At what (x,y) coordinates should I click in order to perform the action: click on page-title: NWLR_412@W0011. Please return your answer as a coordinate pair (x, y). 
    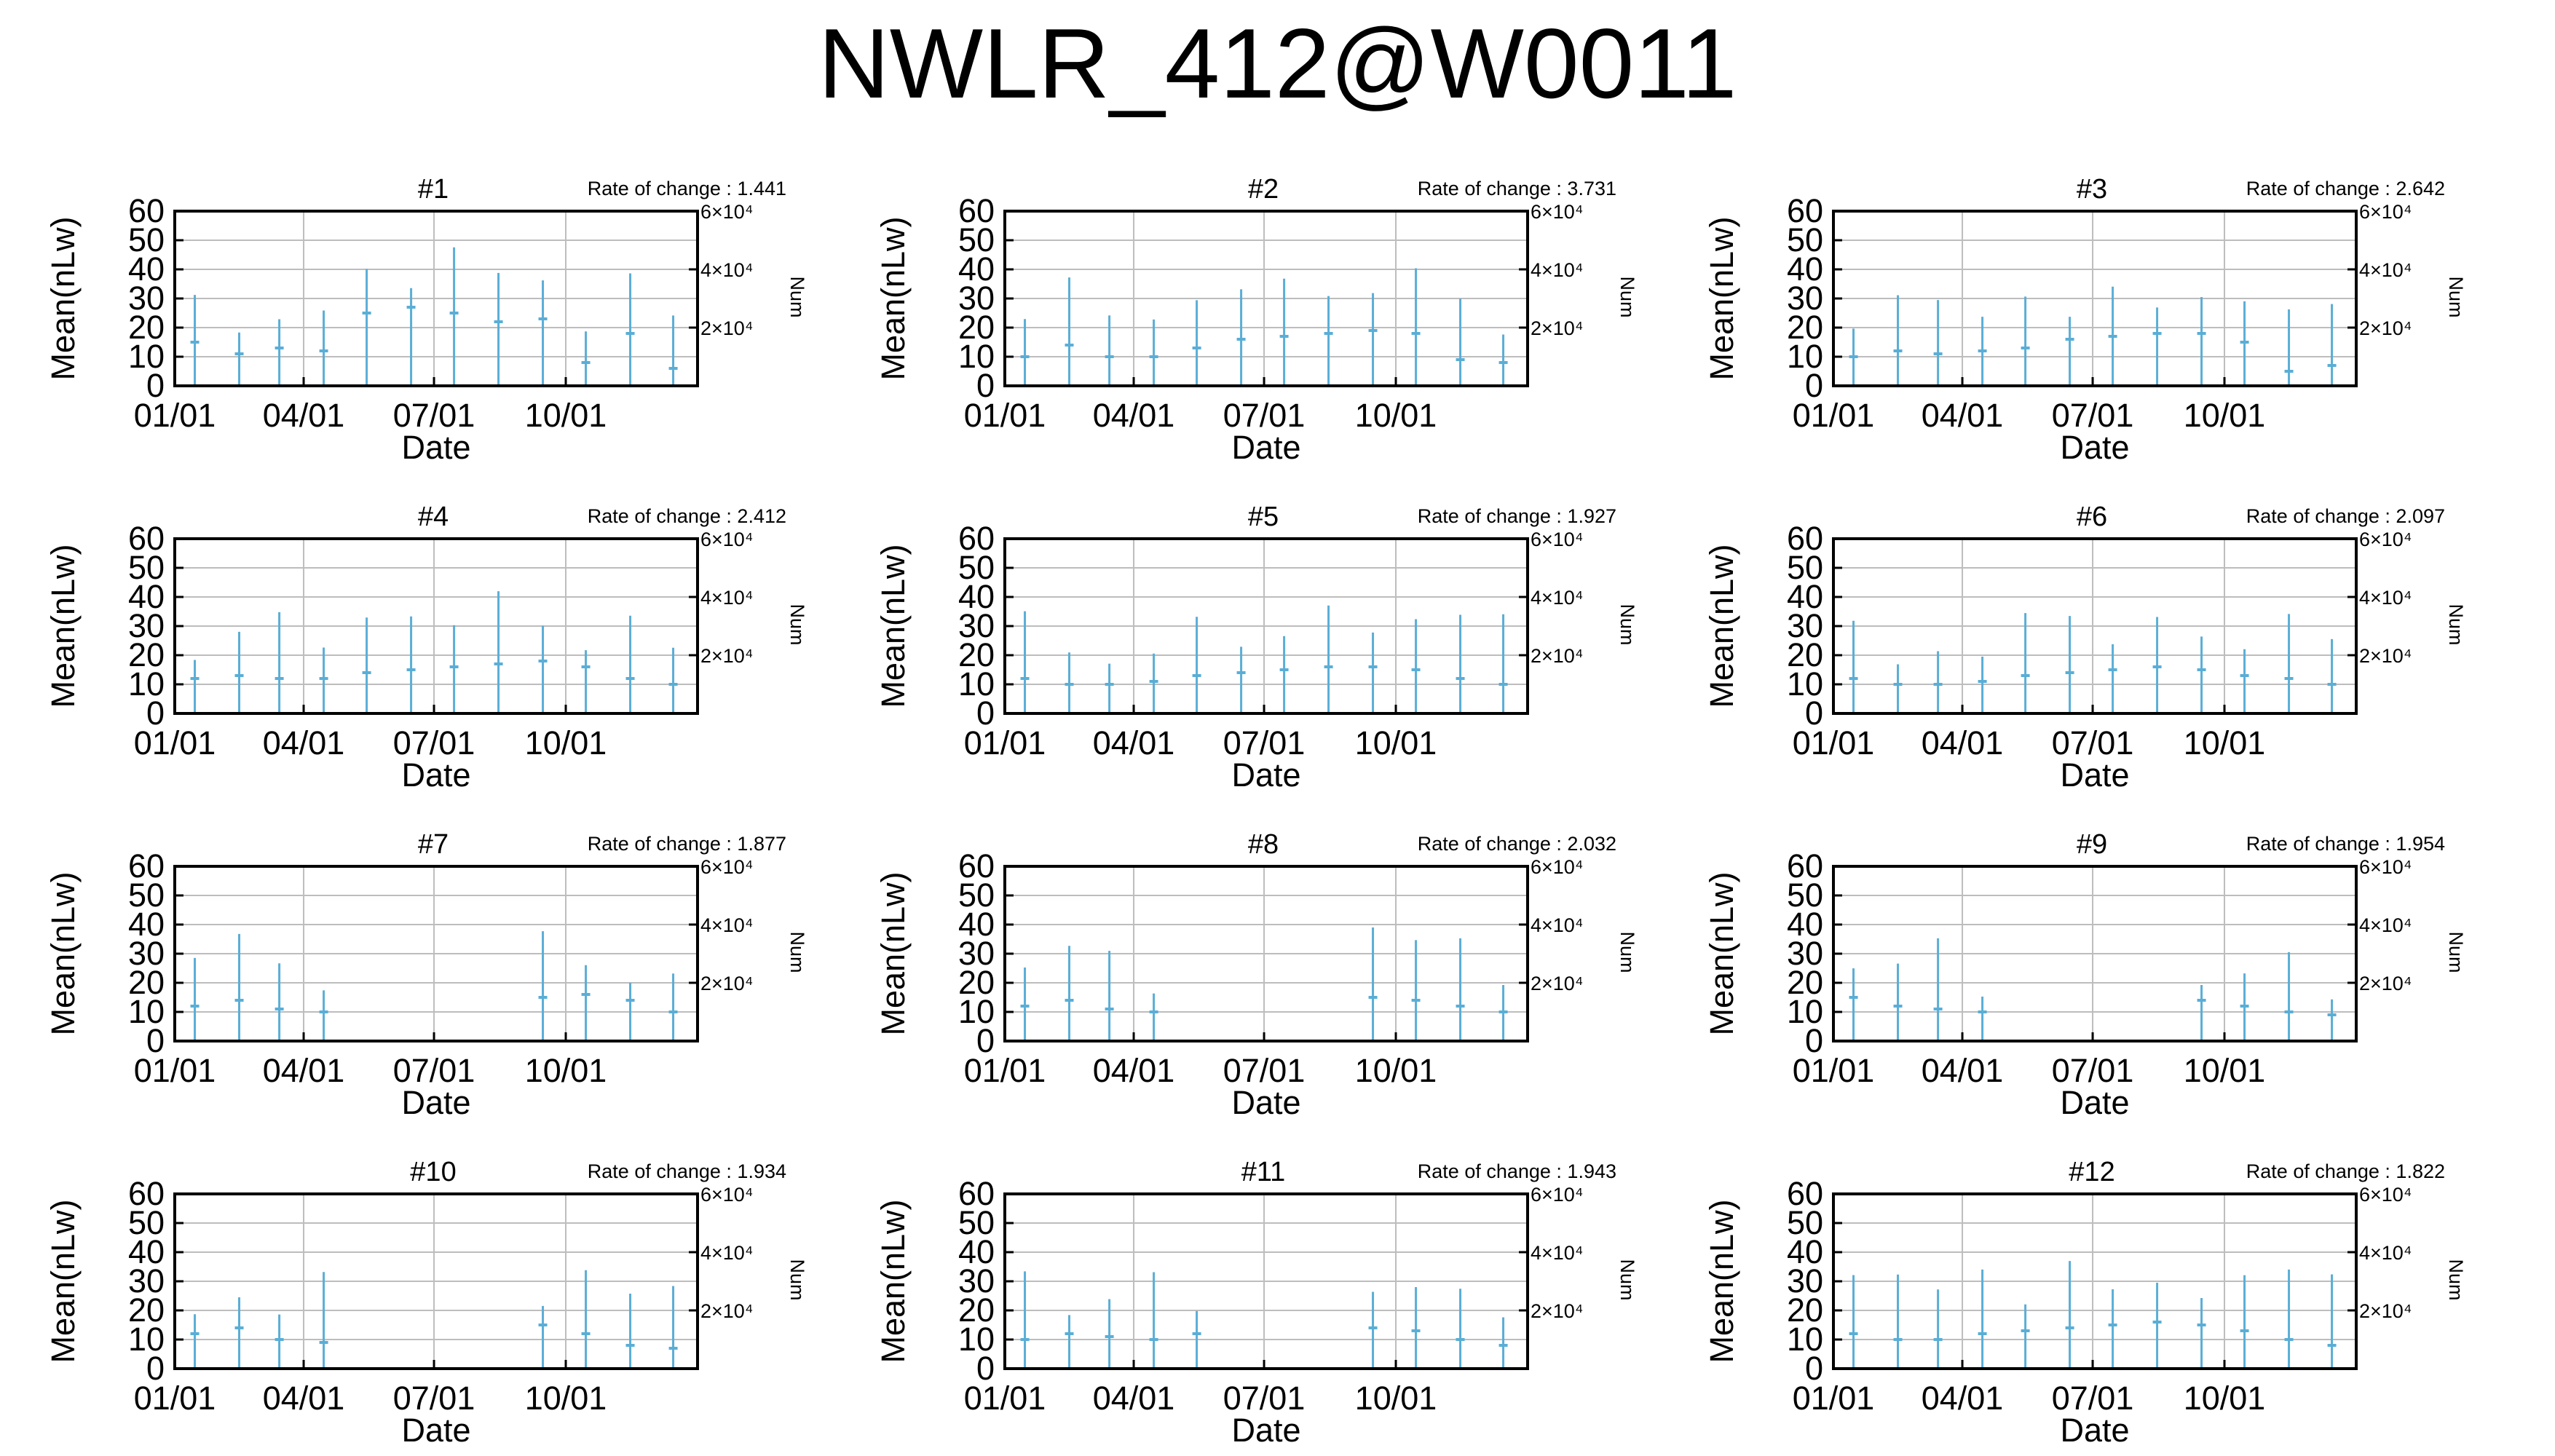
    Looking at the image, I should click on (1277, 63).